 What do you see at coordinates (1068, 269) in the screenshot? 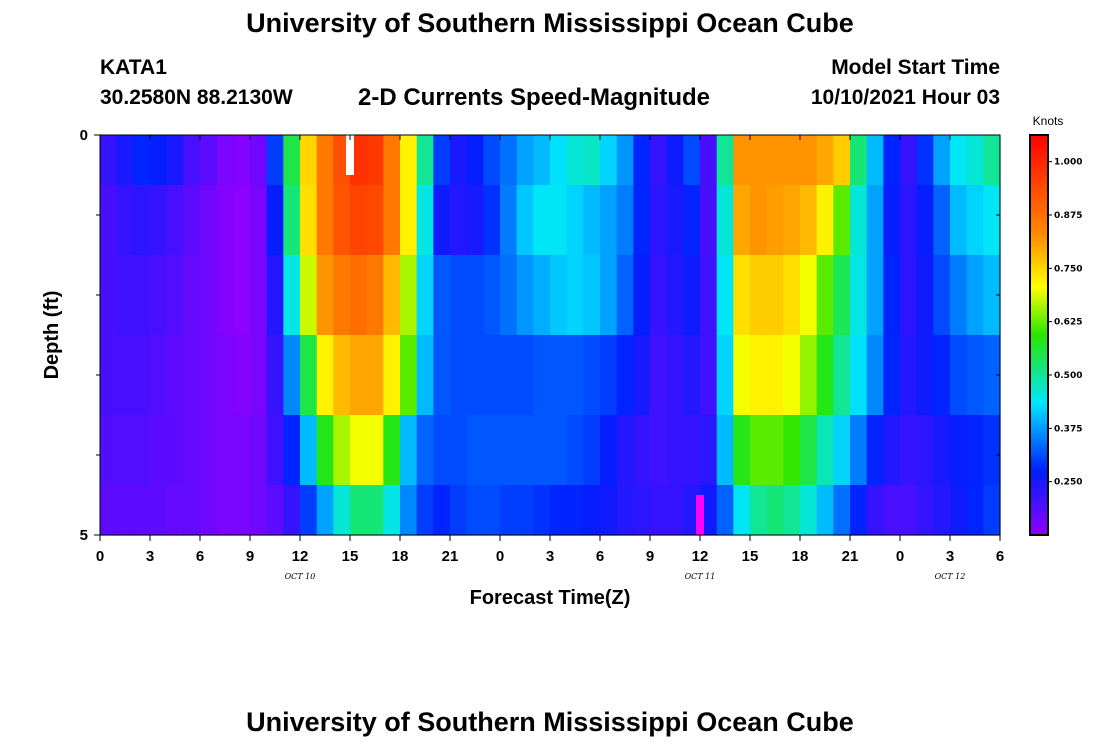
I see `colorbar-tick-label: 0.750` at bounding box center [1068, 269].